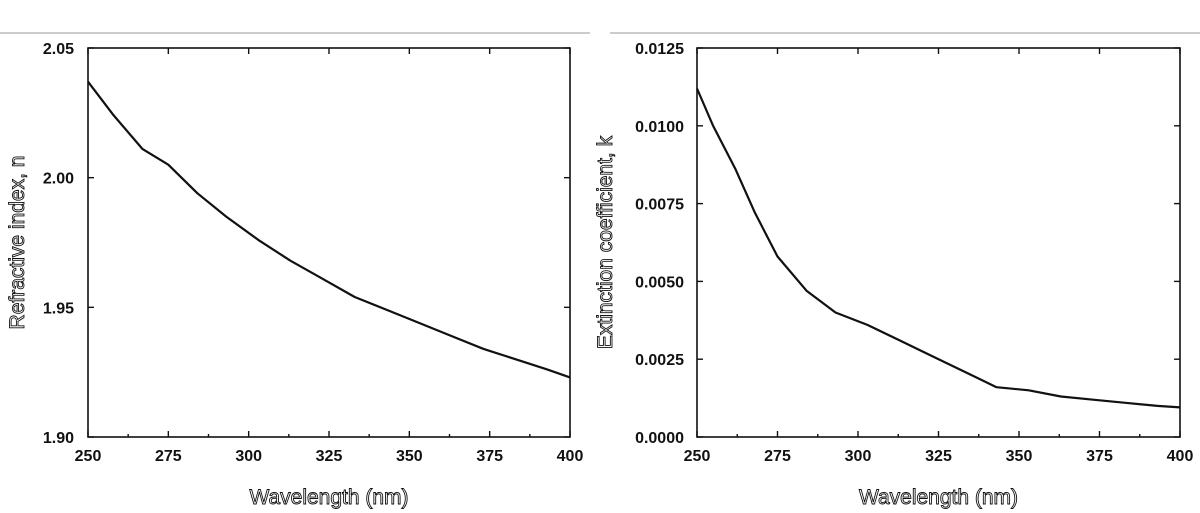 This screenshot has height=513, width=1200. I want to click on extinction-coefficient-x-tick-label: 275, so click(777, 456).